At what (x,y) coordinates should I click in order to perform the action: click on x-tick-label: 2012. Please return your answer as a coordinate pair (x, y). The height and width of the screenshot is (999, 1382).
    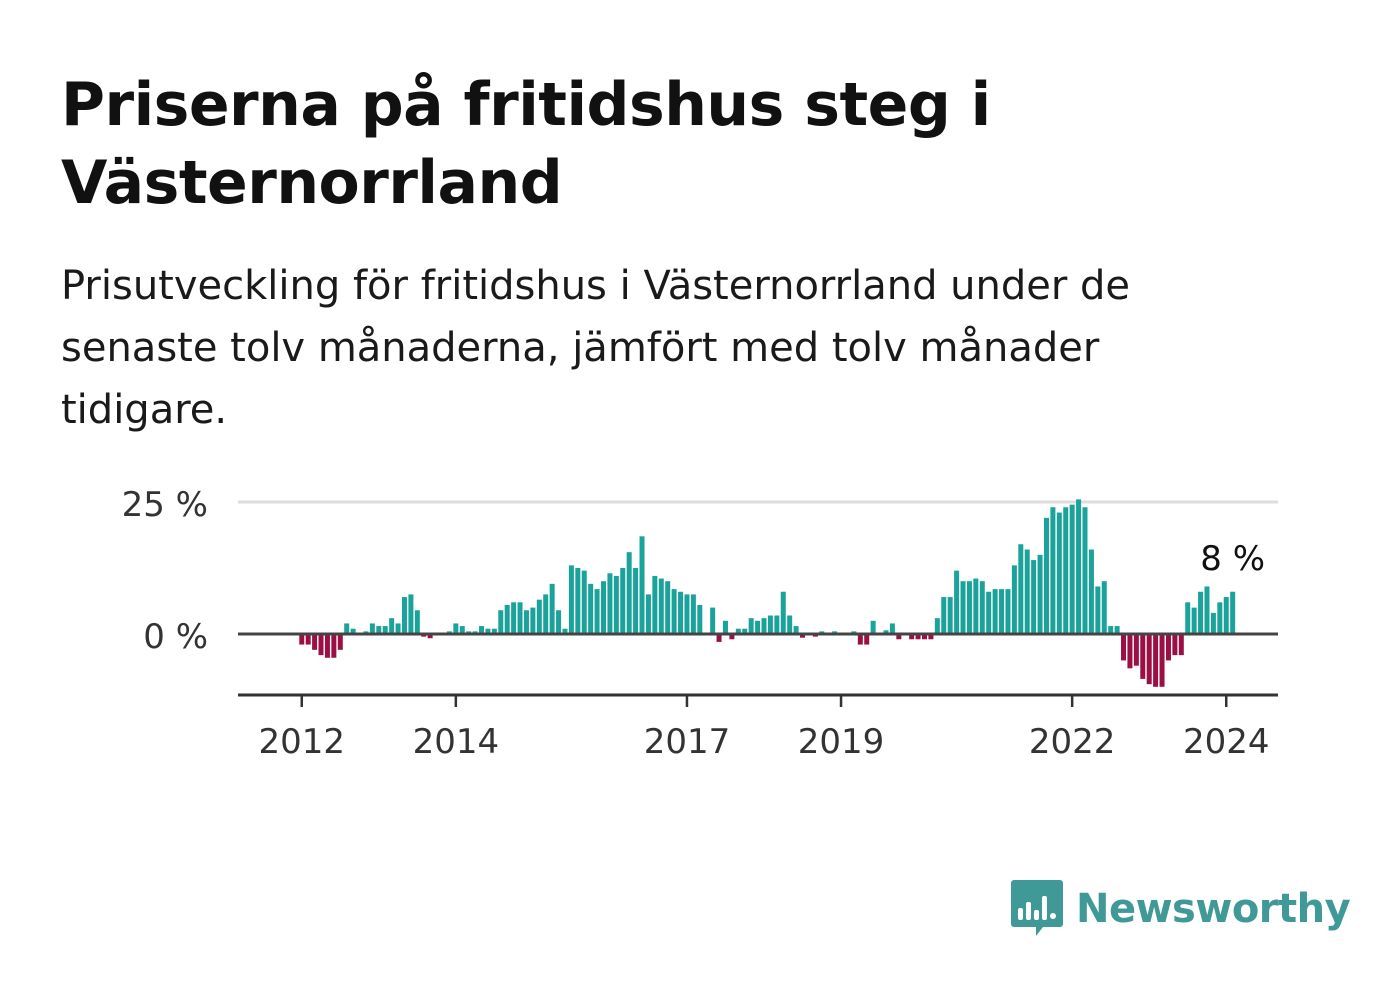
    Looking at the image, I should click on (301, 742).